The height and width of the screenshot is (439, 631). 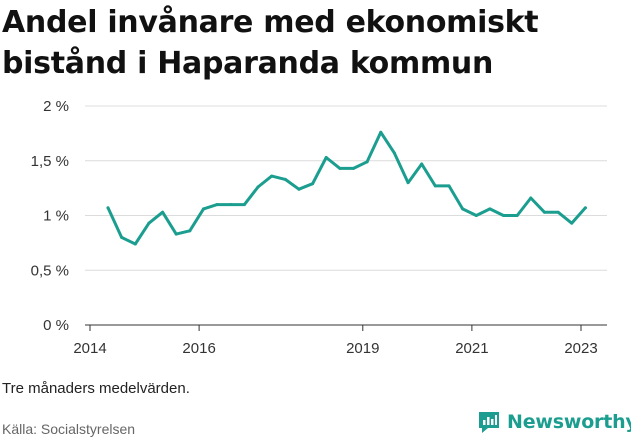 What do you see at coordinates (471, 348) in the screenshot?
I see `x-tick-label: 2021` at bounding box center [471, 348].